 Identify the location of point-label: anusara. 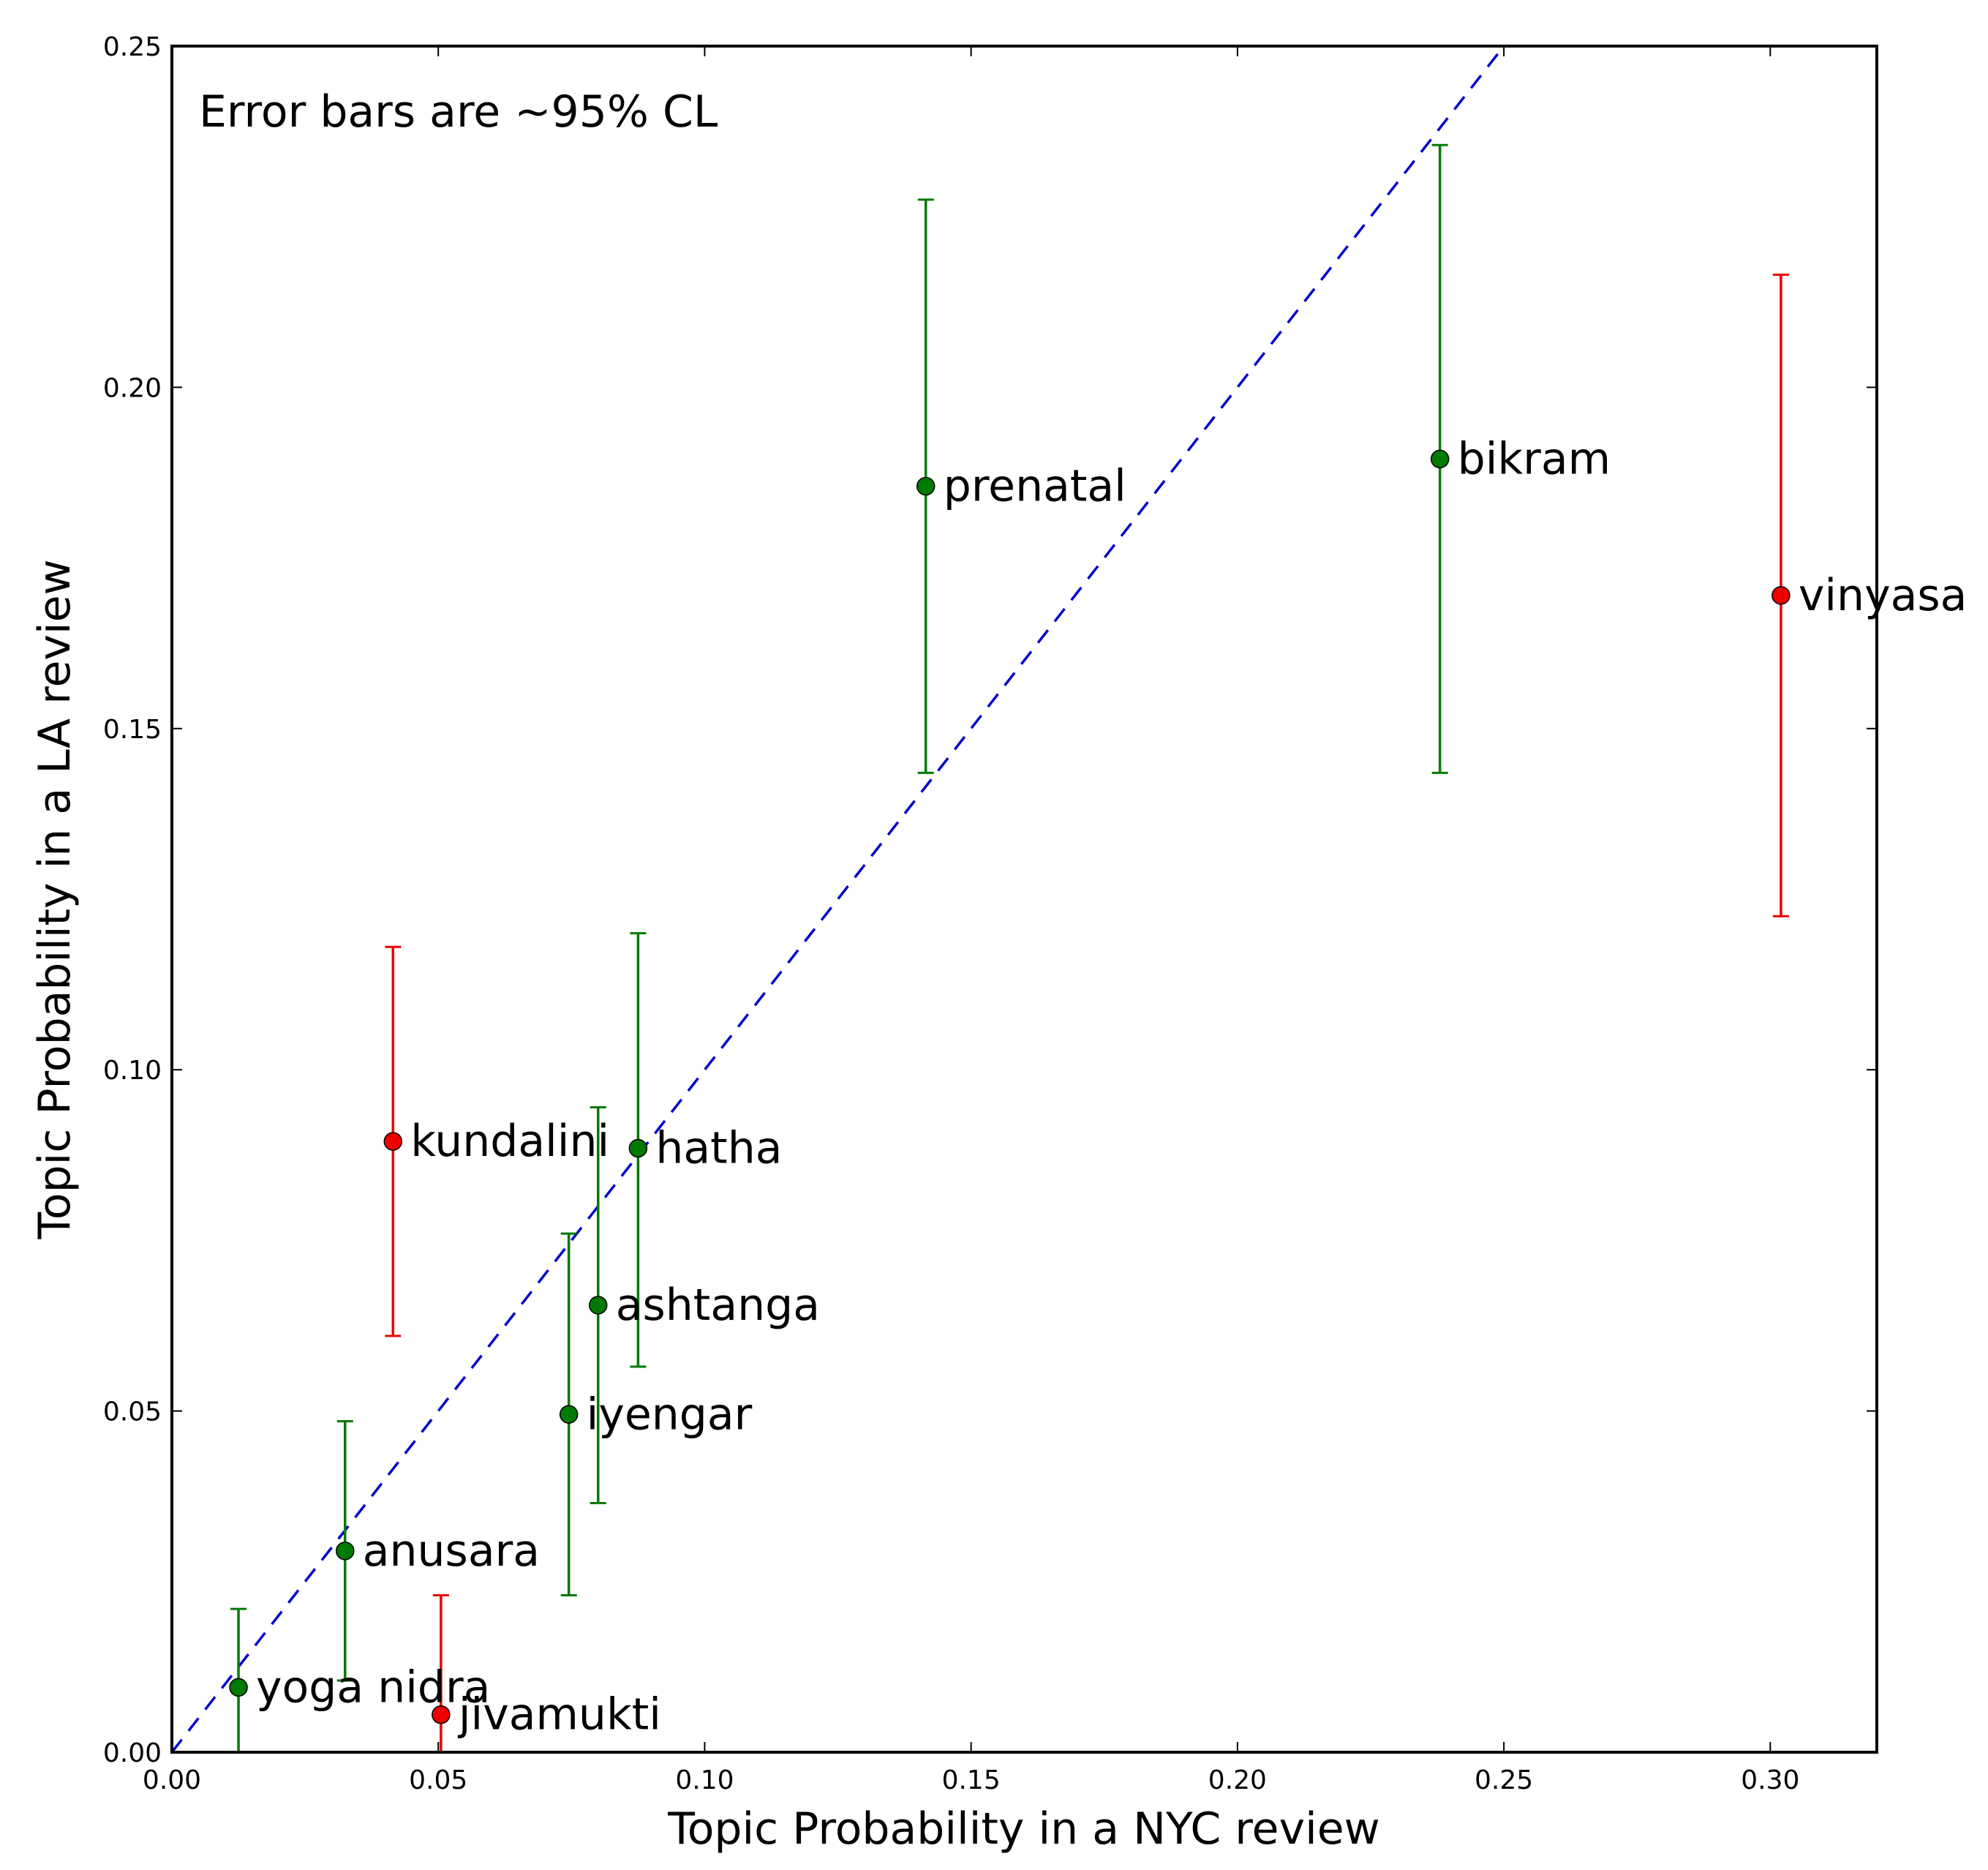
(451, 1551).